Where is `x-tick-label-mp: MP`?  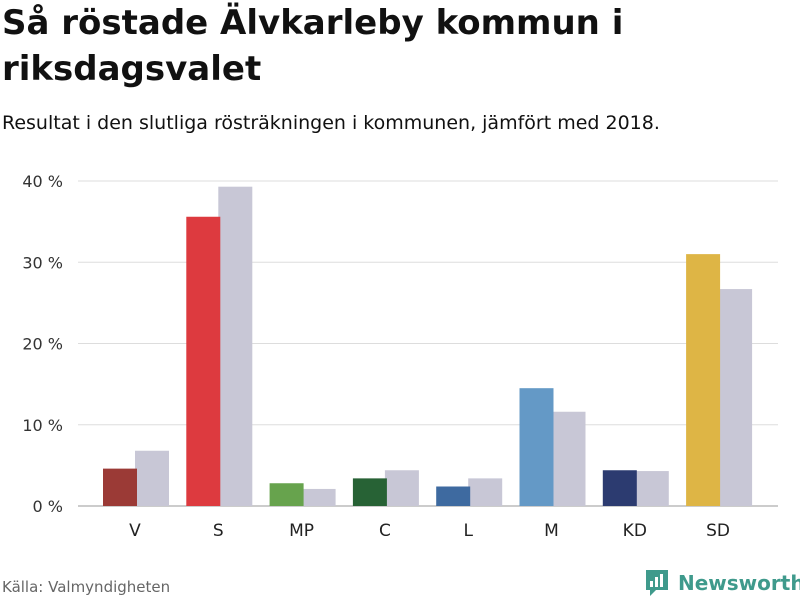 x-tick-label-mp: MP is located at coordinates (301, 531).